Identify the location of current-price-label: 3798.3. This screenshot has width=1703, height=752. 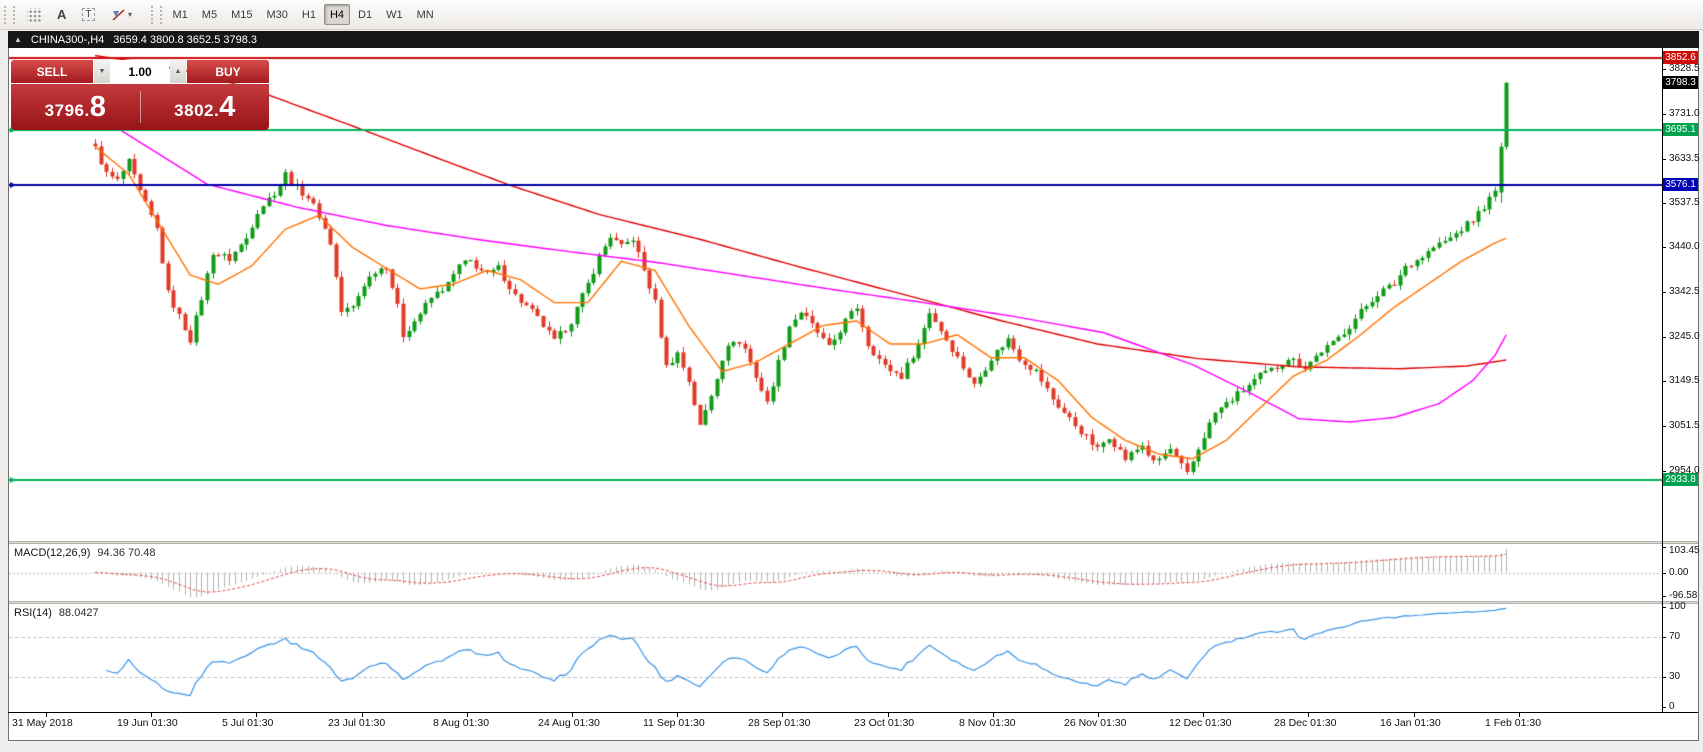
(1680, 82).